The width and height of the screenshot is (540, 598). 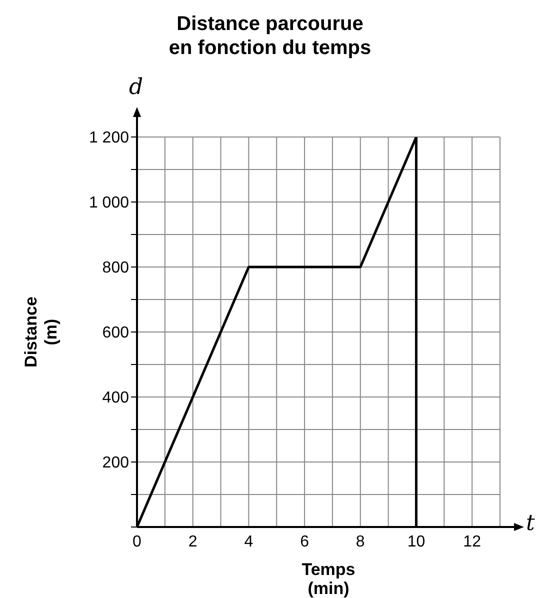 I want to click on x-axis-title: Temps (min), so click(x=328, y=579).